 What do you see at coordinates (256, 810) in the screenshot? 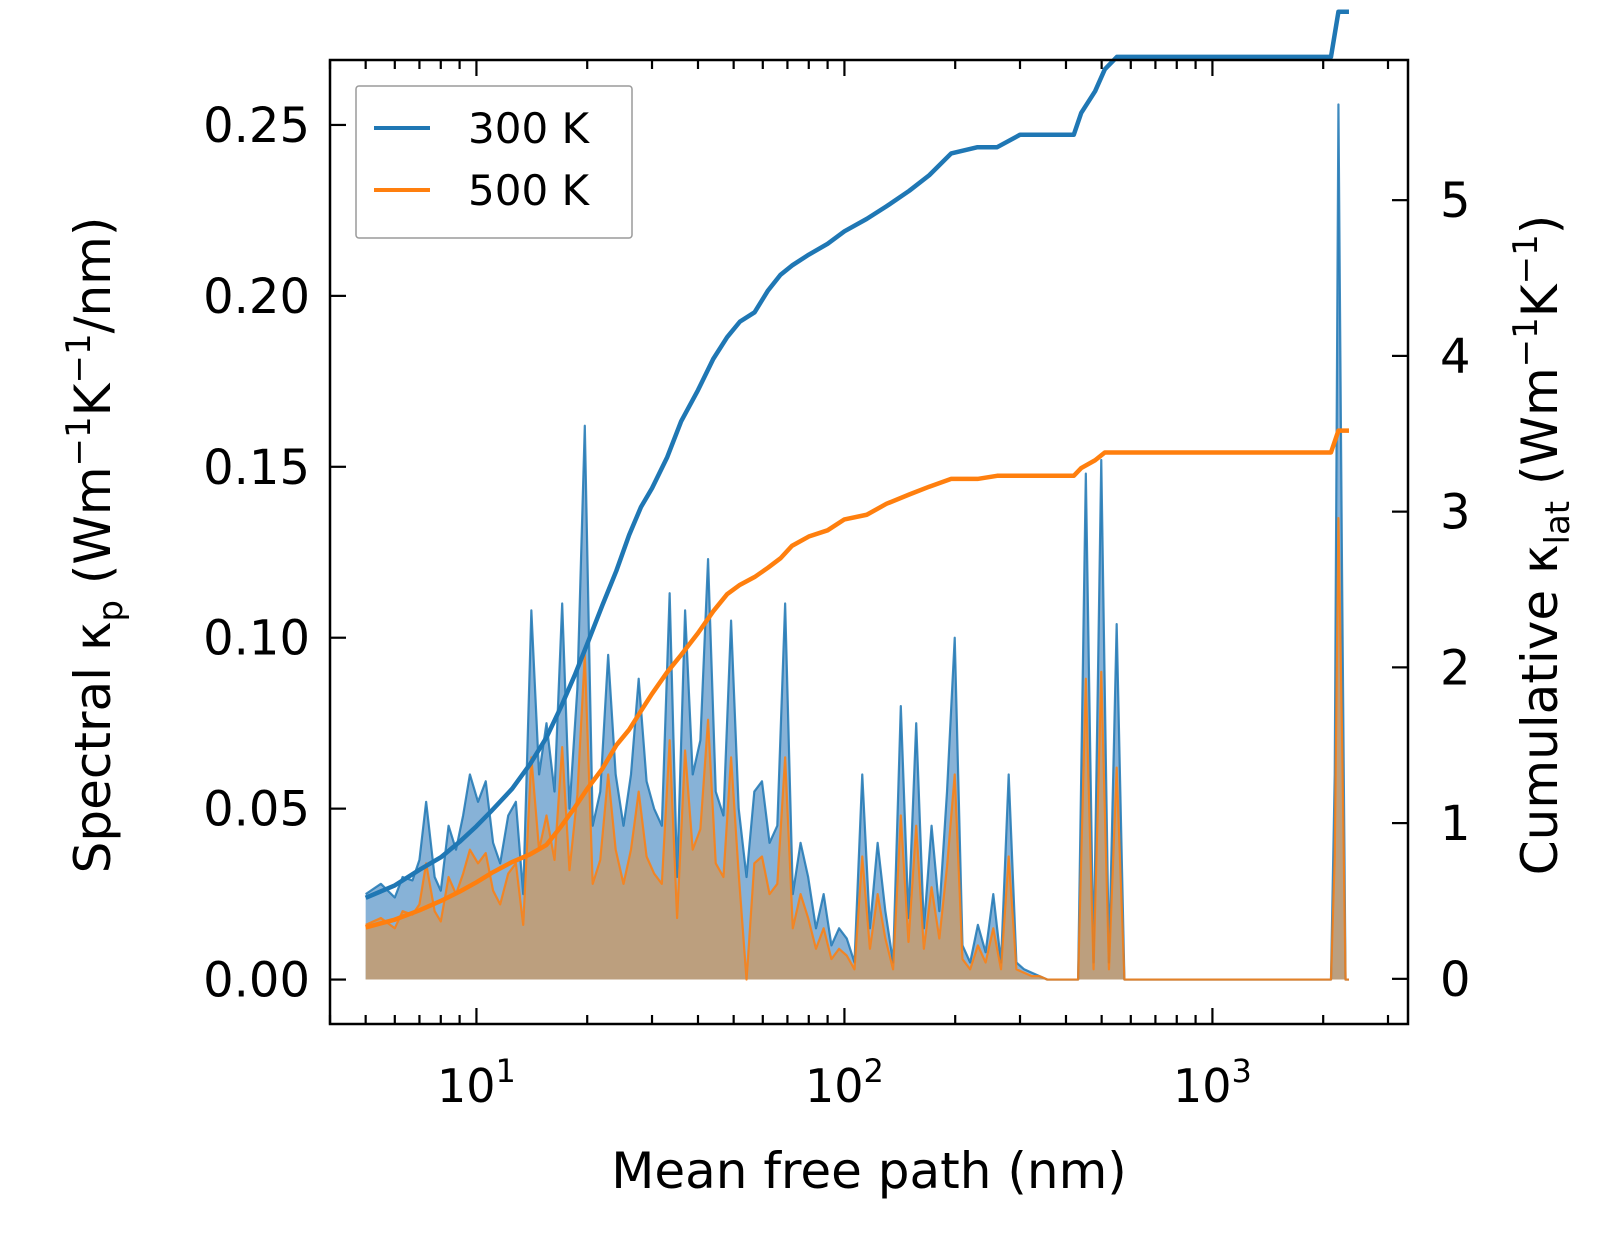
I see `y-left-tick-label: 0.05` at bounding box center [256, 810].